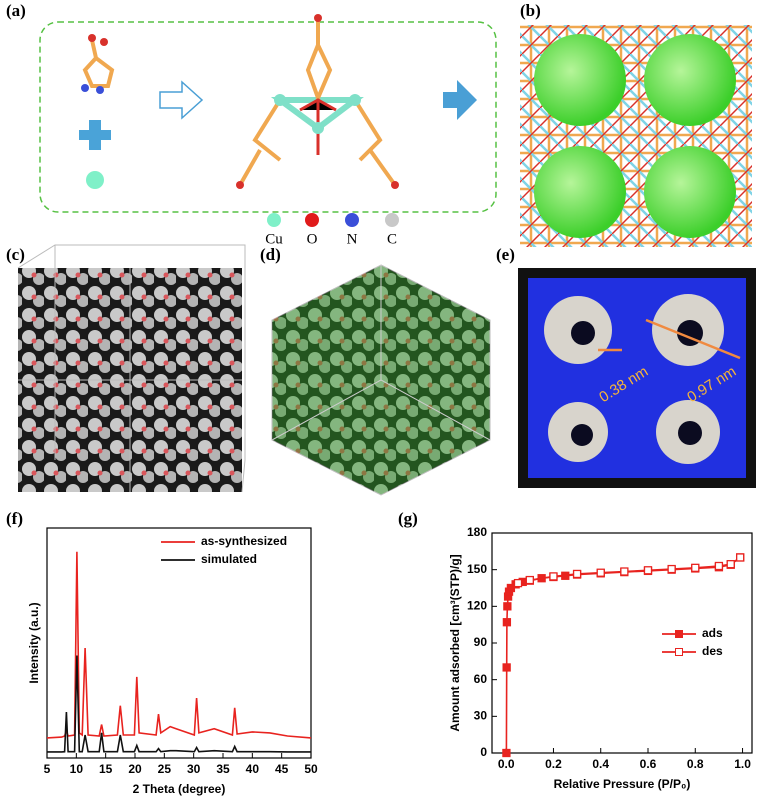  Describe the element at coordinates (253, 769) in the screenshot. I see `x-tick-label: 40` at that location.